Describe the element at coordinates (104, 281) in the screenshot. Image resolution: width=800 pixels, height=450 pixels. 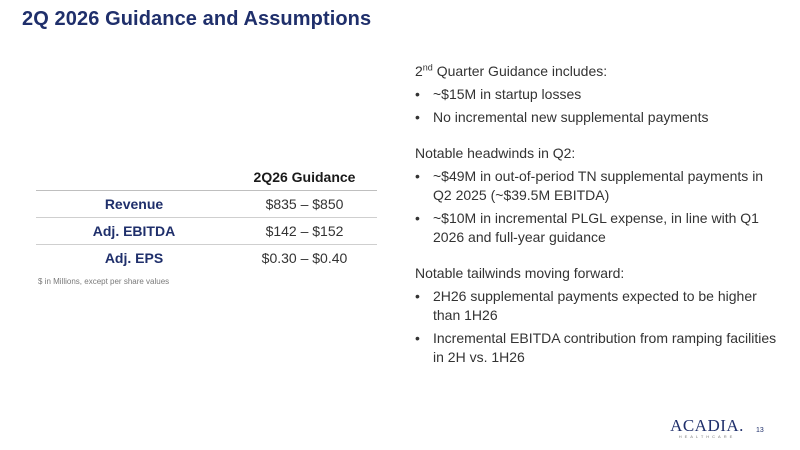
I see `table-footnote: $ in Millions, except per share values` at that location.